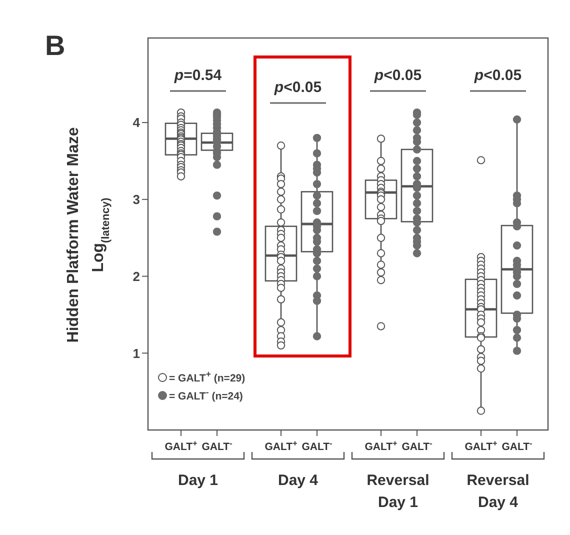 The width and height of the screenshot is (570, 535). What do you see at coordinates (498, 492) in the screenshot?
I see `x-tick-label: Reversal Day 4` at bounding box center [498, 492].